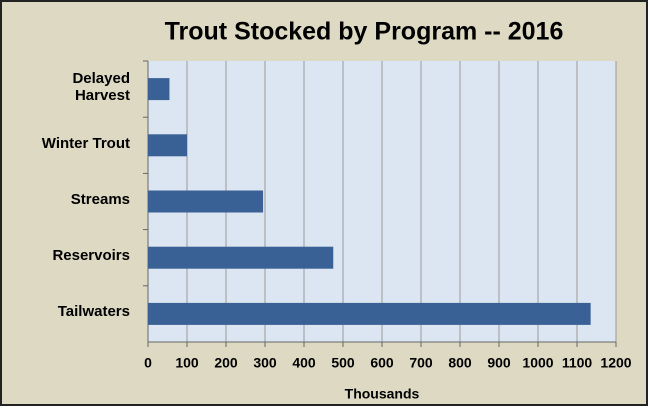 This screenshot has height=408, width=648. I want to click on x-tick-label: 1100, so click(577, 363).